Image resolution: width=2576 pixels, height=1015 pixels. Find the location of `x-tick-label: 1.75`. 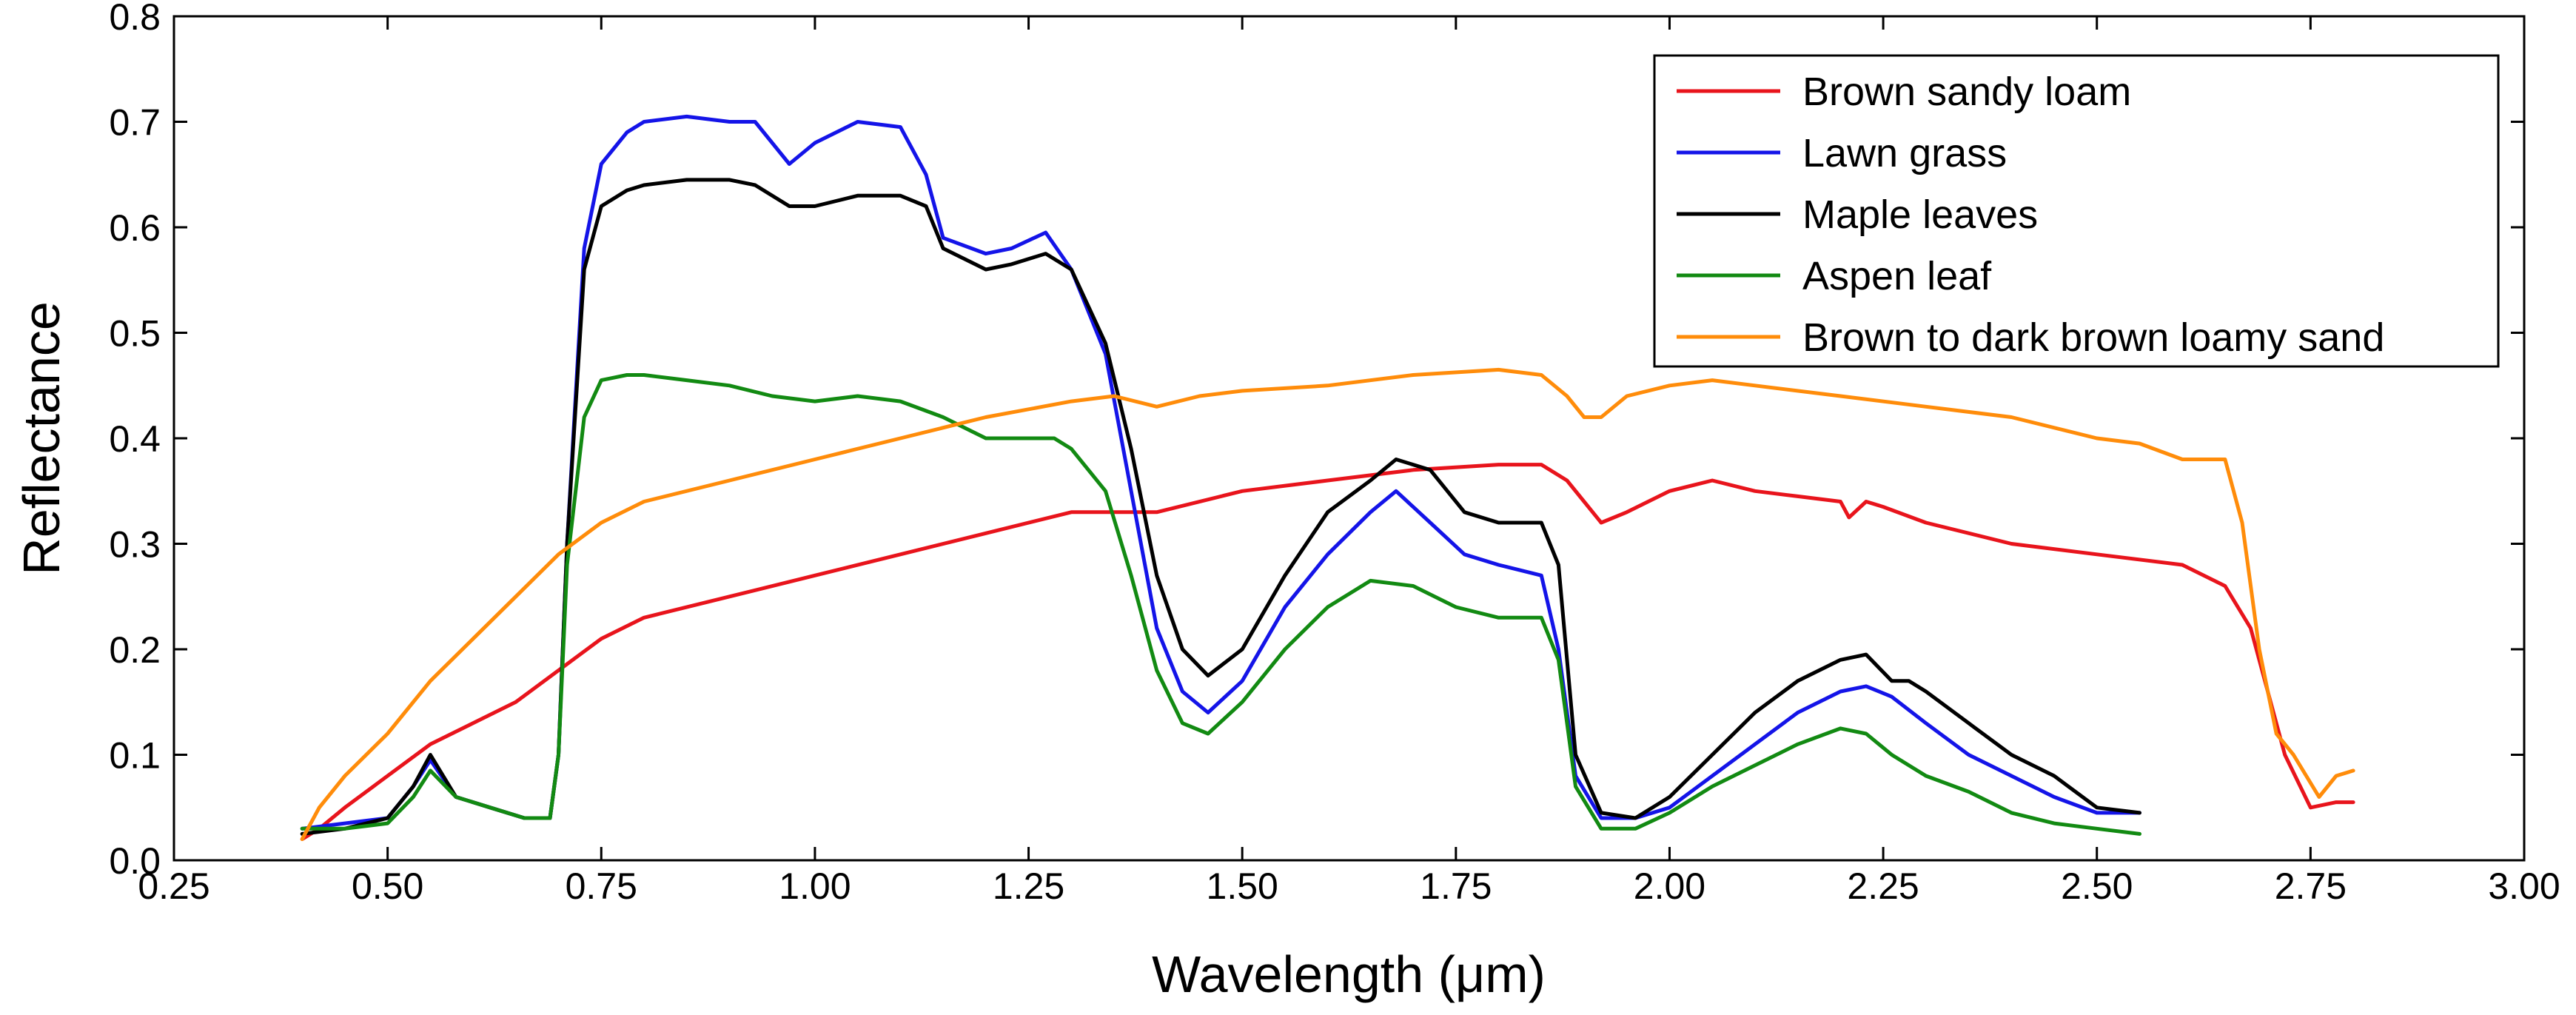

x-tick-label: 1.75 is located at coordinates (1456, 886).